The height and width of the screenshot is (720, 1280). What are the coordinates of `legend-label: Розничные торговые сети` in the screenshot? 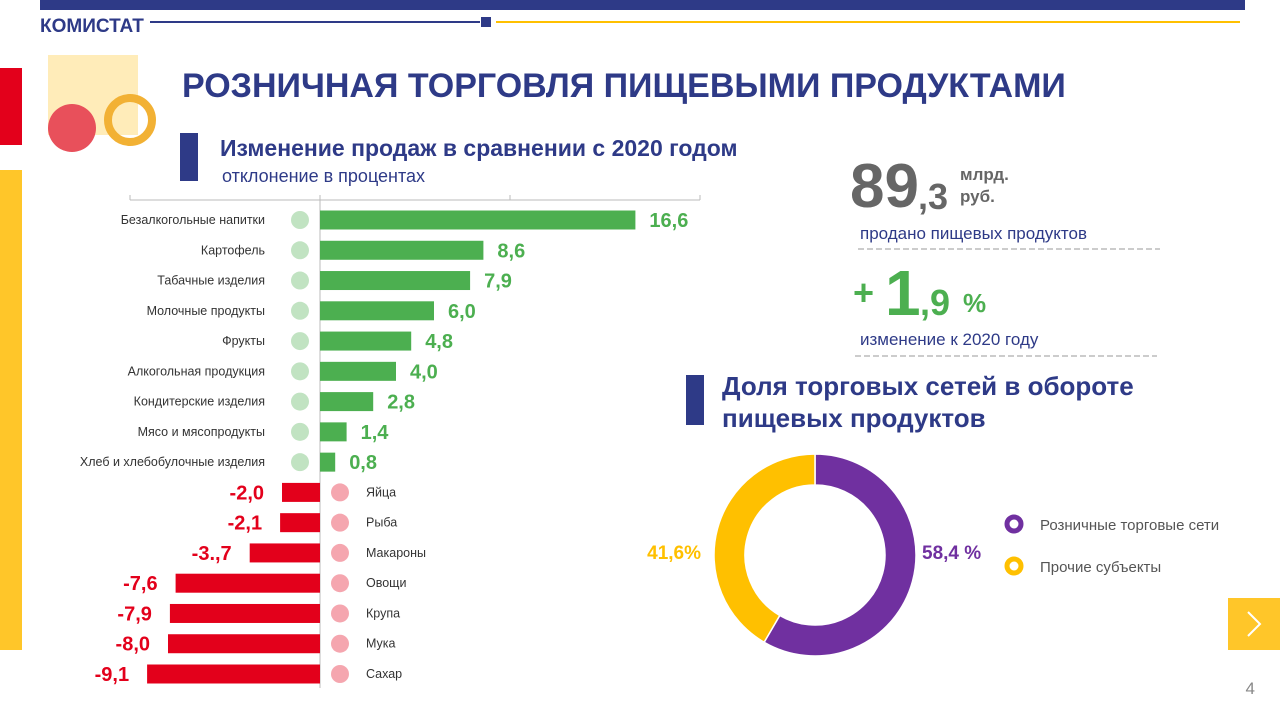 It's located at (1129, 525).